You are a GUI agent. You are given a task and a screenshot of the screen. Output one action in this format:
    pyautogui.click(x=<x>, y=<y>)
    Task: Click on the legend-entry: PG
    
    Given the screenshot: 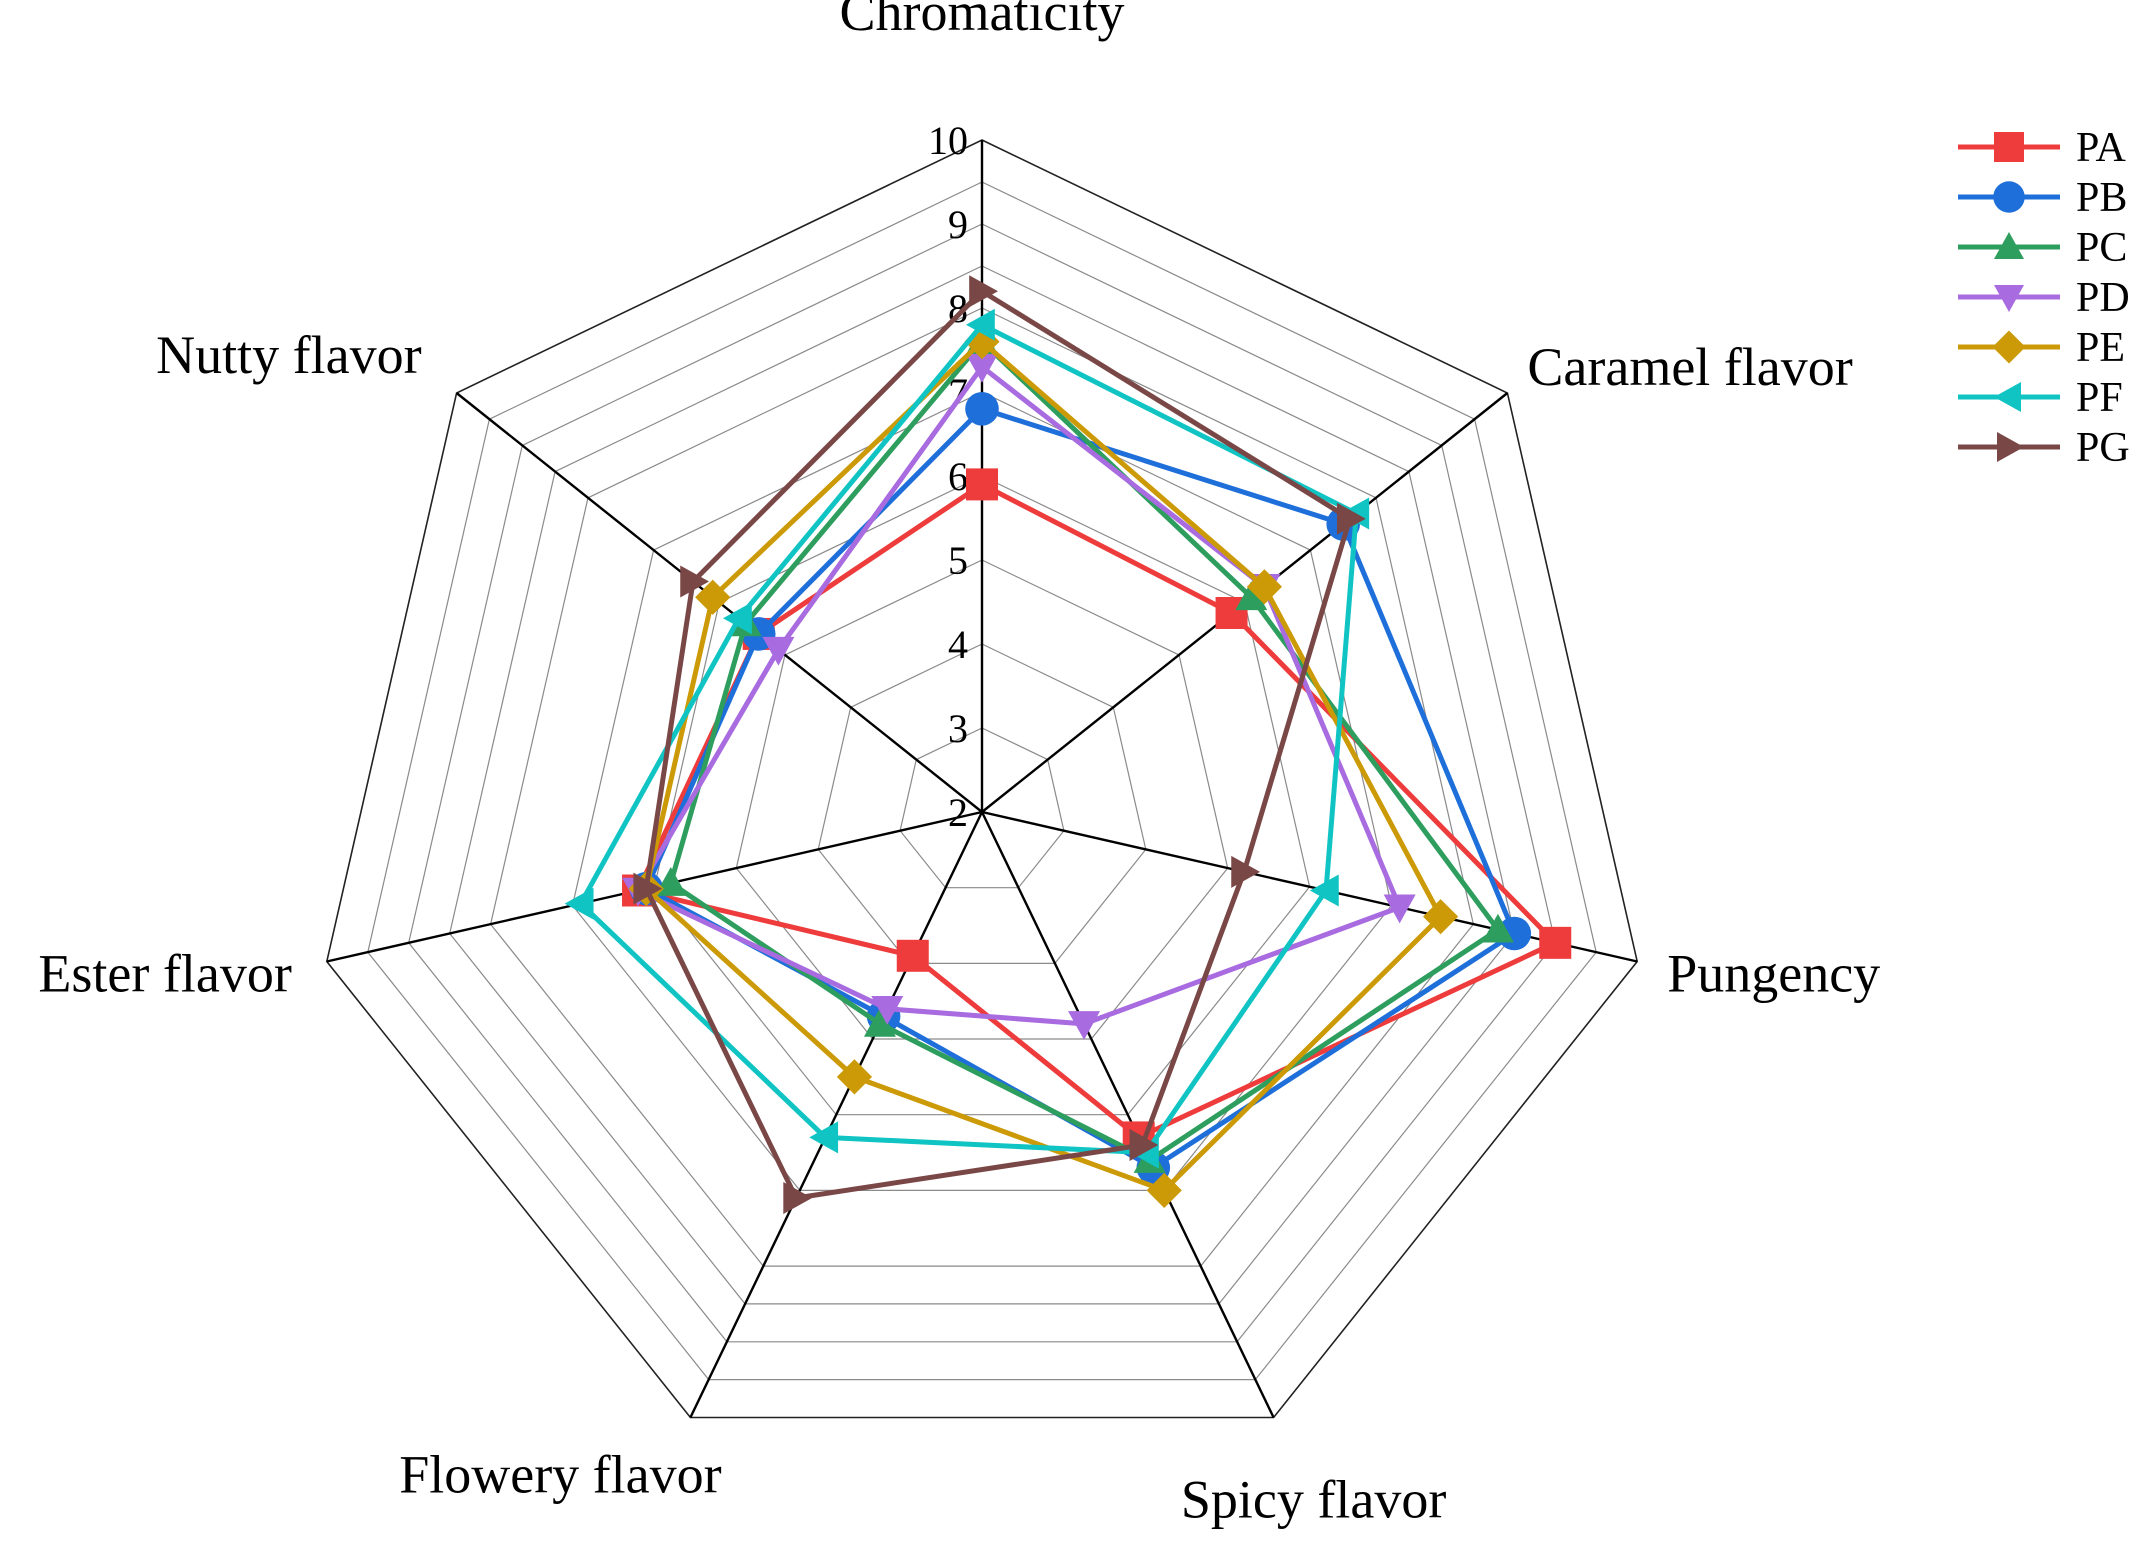 What is the action you would take?
    pyautogui.click(x=2044, y=448)
    